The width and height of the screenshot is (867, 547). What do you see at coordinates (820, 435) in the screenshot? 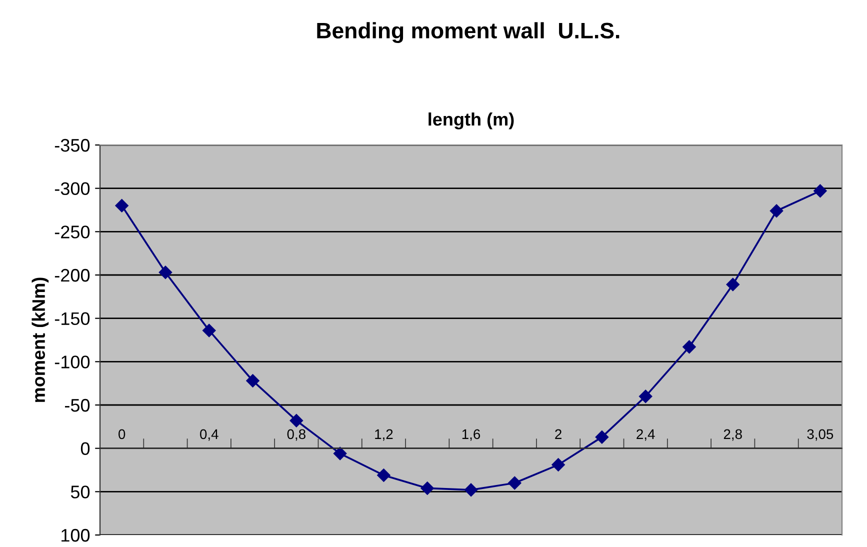
I see `x-tick-label: 3,05` at bounding box center [820, 435].